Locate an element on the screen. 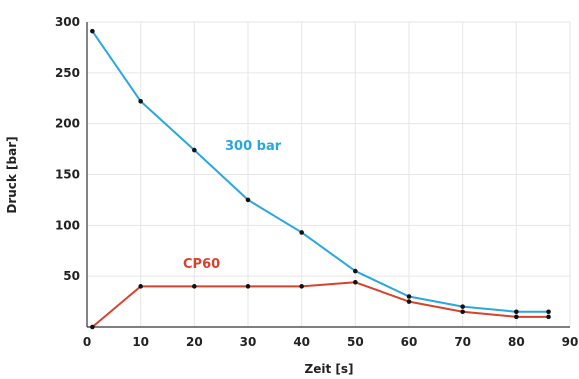 Image resolution: width=579 pixels, height=379 pixels. x-tick-label: 70 is located at coordinates (462, 342).